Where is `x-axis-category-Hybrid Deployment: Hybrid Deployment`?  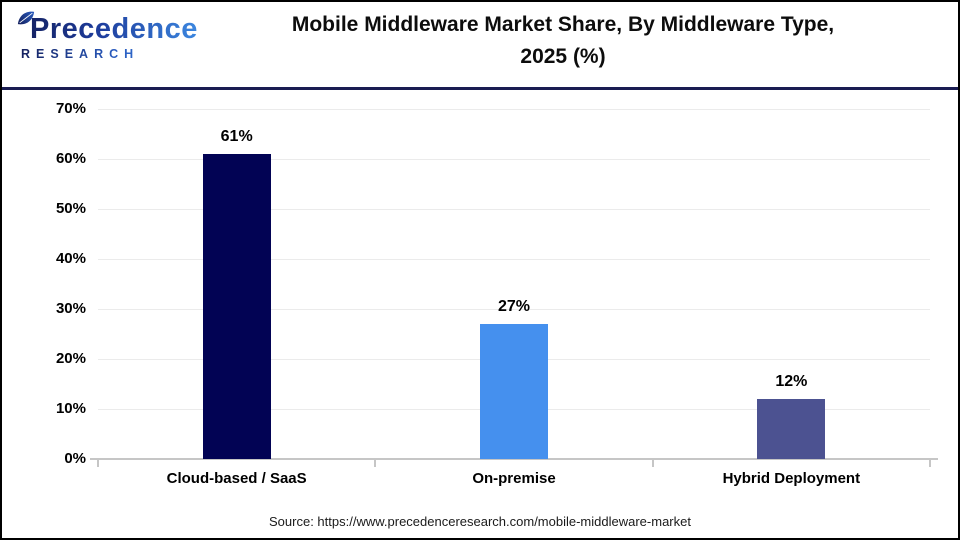 x-axis-category-Hybrid Deployment: Hybrid Deployment is located at coordinates (791, 478).